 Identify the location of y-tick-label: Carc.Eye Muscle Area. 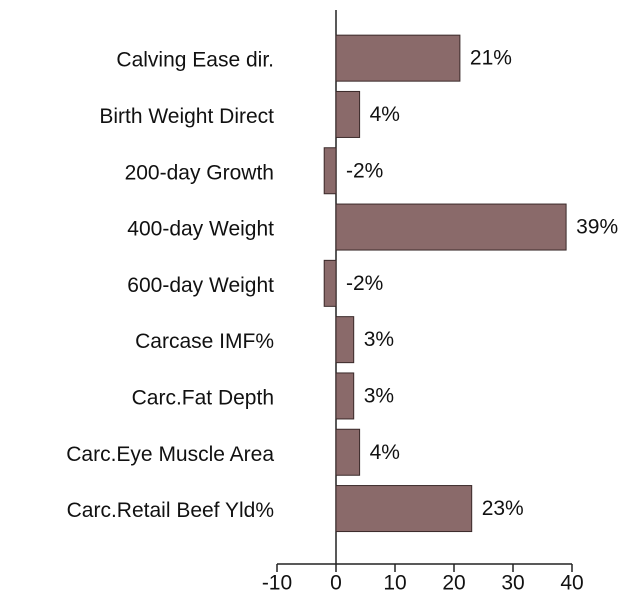
(170, 454).